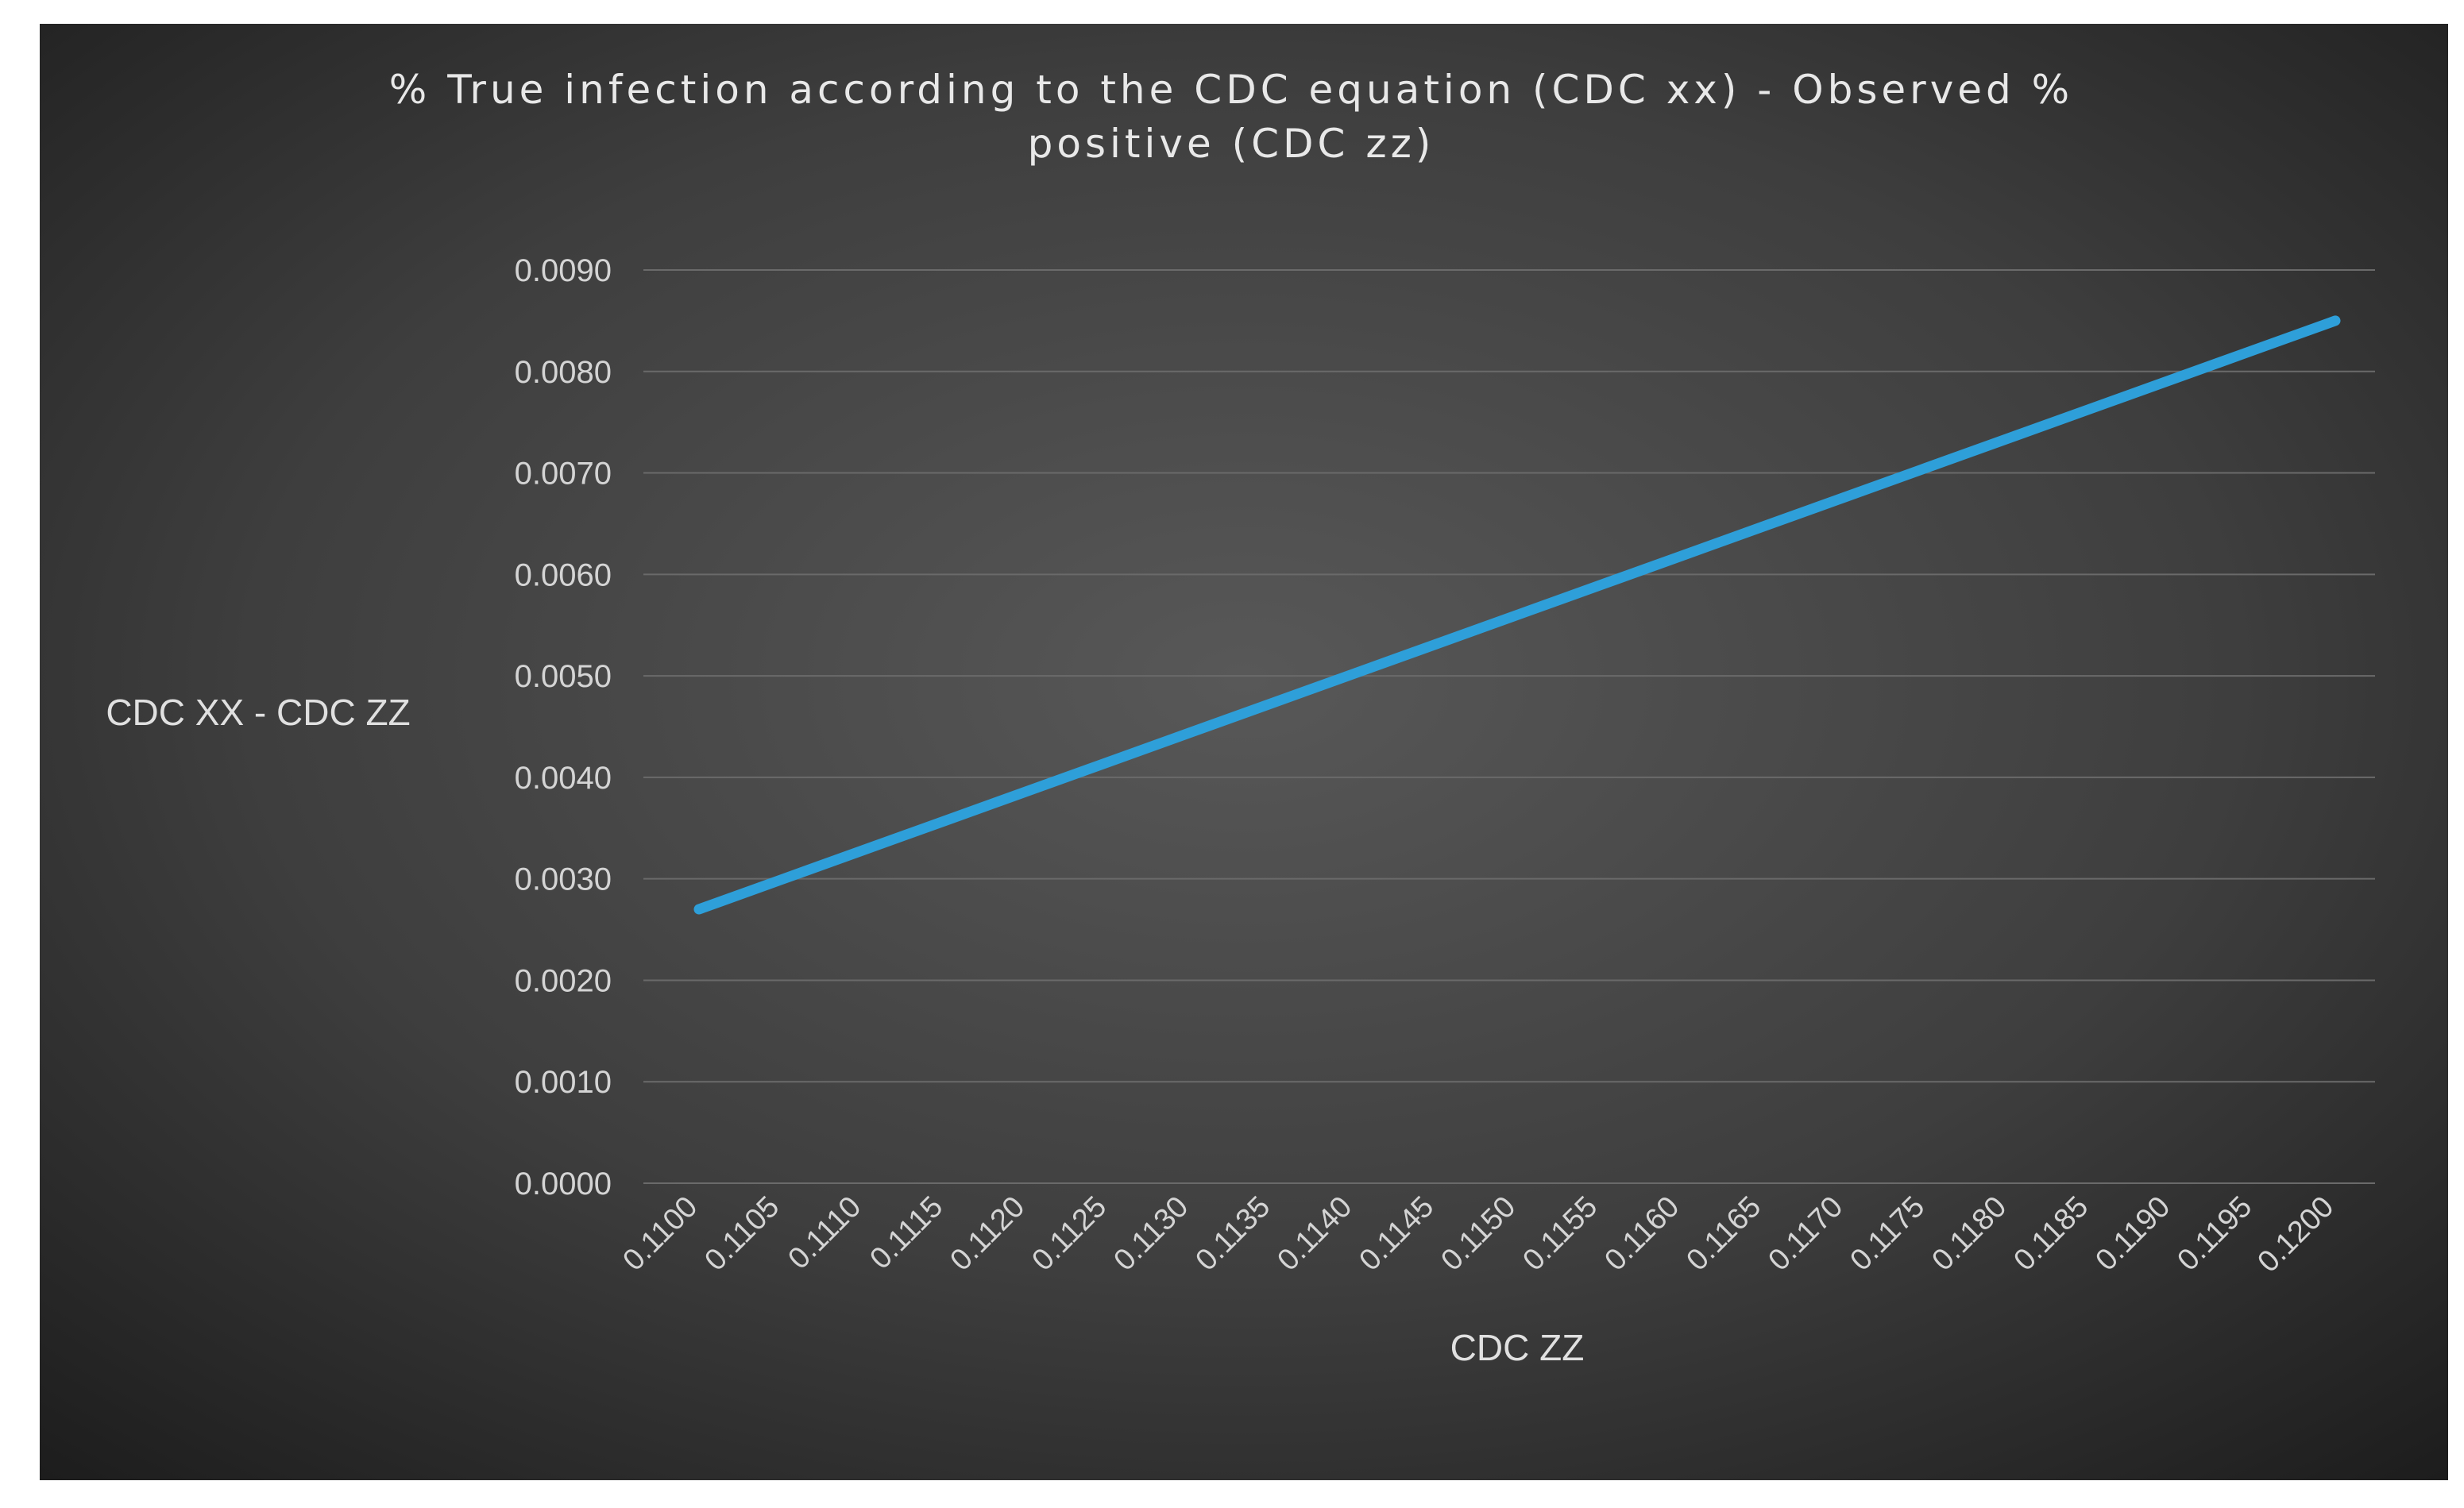 The image size is (2464, 1508). Describe the element at coordinates (1517, 1347) in the screenshot. I see `x-axis-title: CDC ZZ` at that location.